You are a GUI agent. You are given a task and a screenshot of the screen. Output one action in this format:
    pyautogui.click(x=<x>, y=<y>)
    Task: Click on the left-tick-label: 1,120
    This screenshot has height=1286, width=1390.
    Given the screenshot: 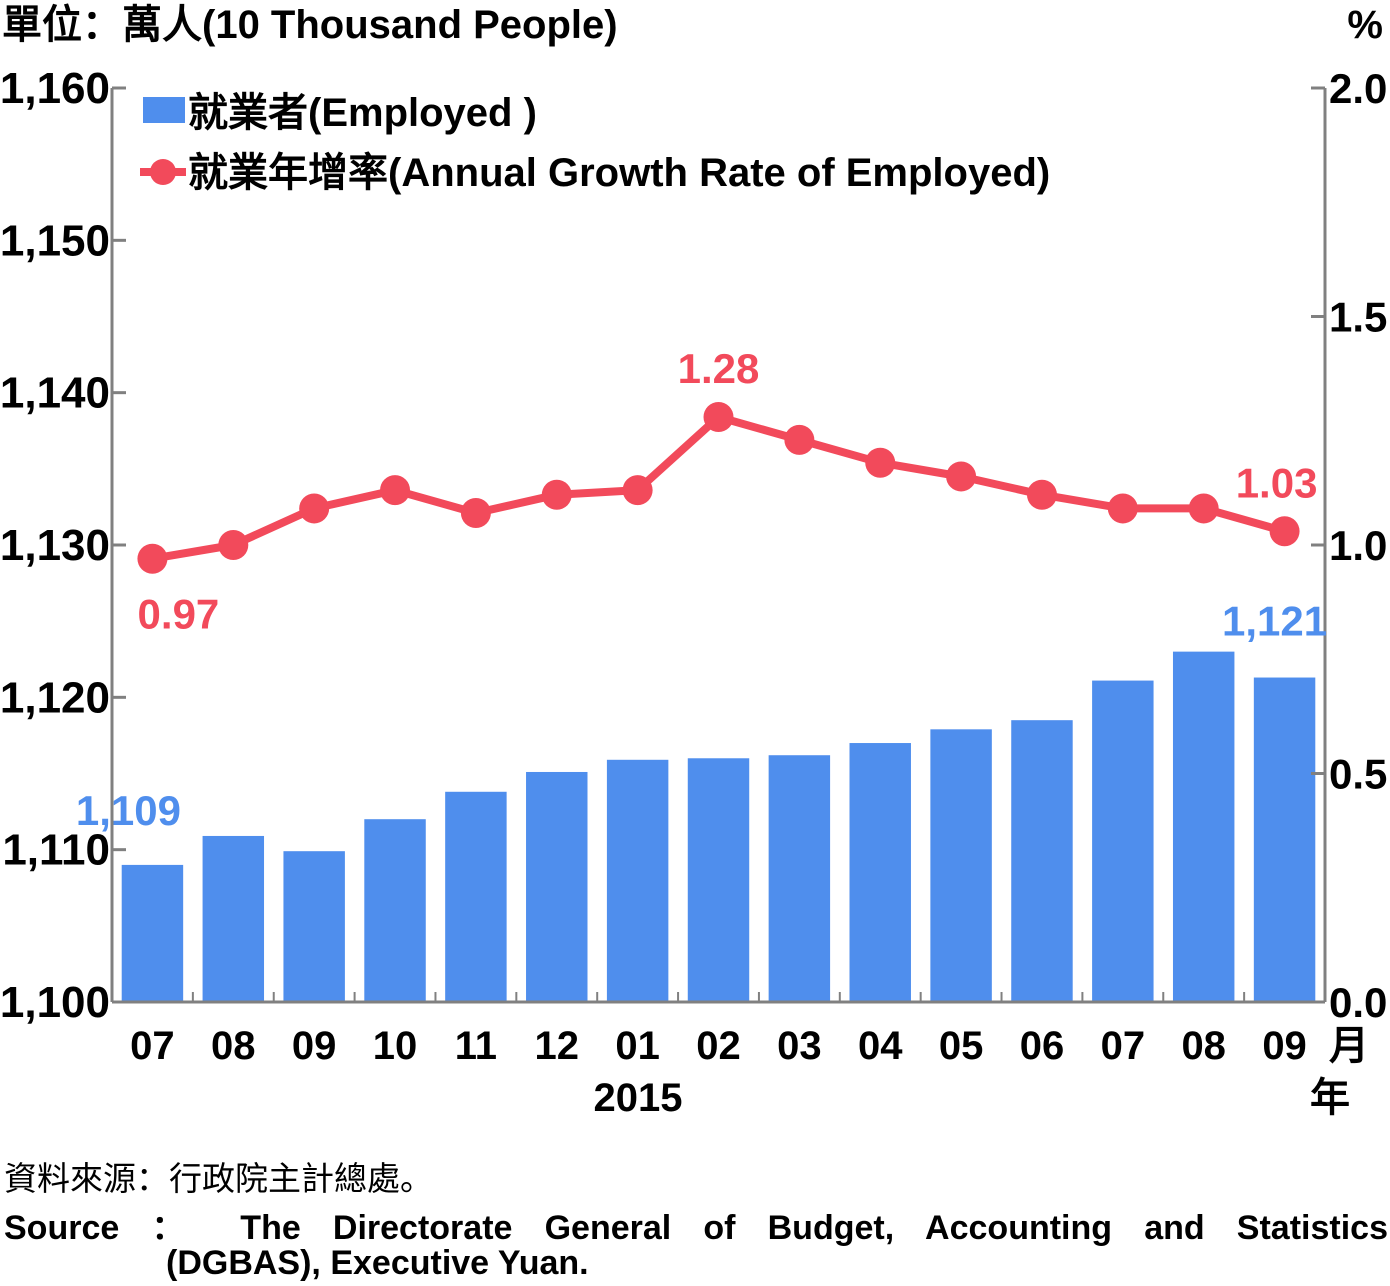 What is the action you would take?
    pyautogui.click(x=55, y=697)
    